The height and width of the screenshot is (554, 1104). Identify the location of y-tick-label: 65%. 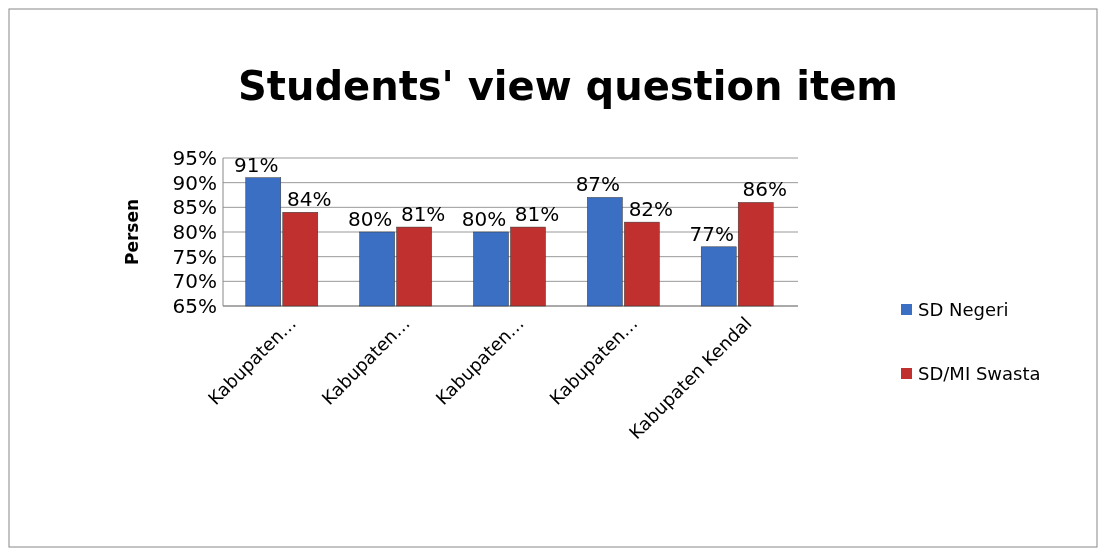
(194, 306).